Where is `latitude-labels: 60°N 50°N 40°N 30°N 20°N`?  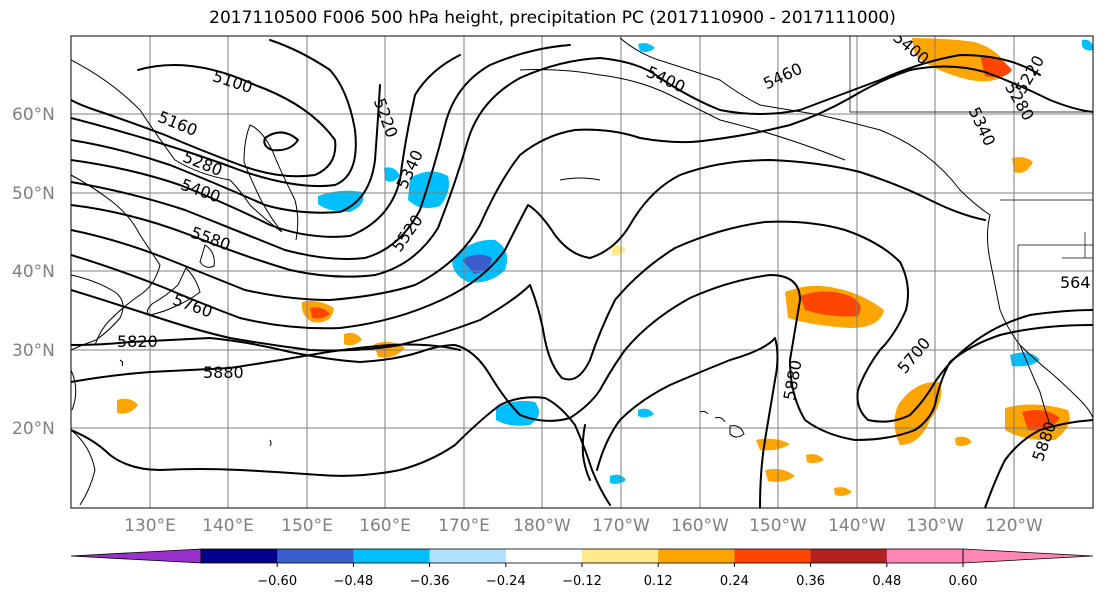 latitude-labels: 60°N 50°N 40°N 30°N 20°N is located at coordinates (33, 272).